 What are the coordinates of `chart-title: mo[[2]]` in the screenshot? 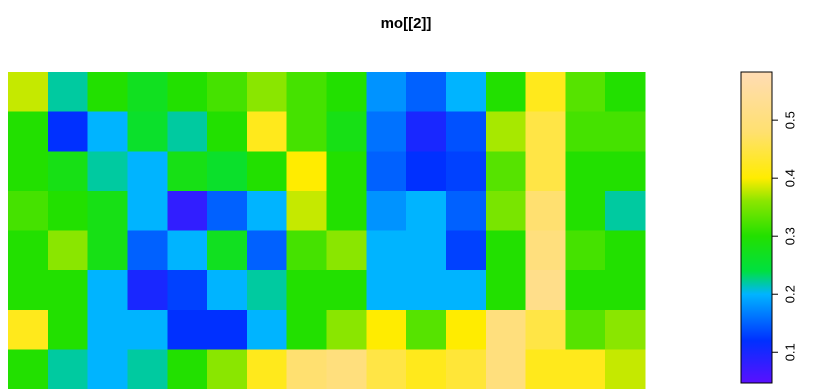 It's located at (406, 23).